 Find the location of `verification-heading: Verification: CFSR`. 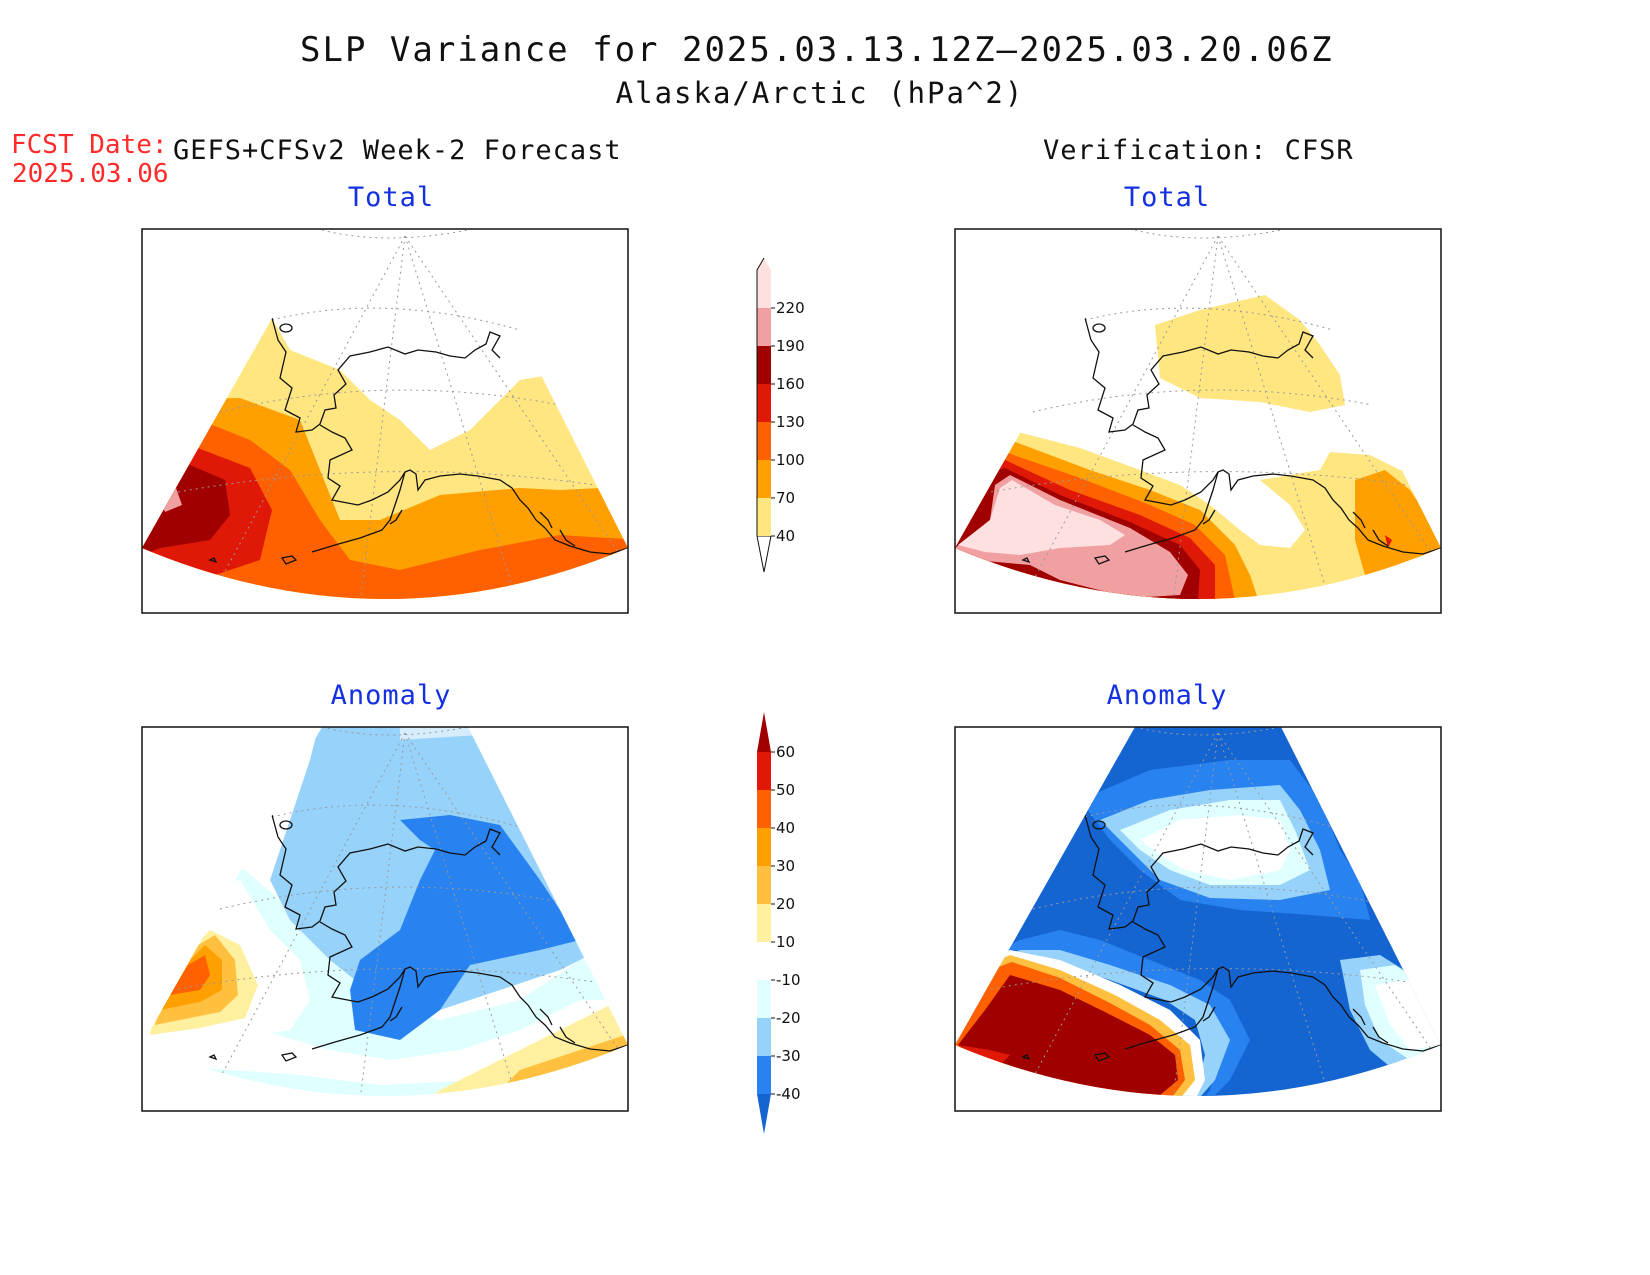

verification-heading: Verification: CFSR is located at coordinates (1198, 150).